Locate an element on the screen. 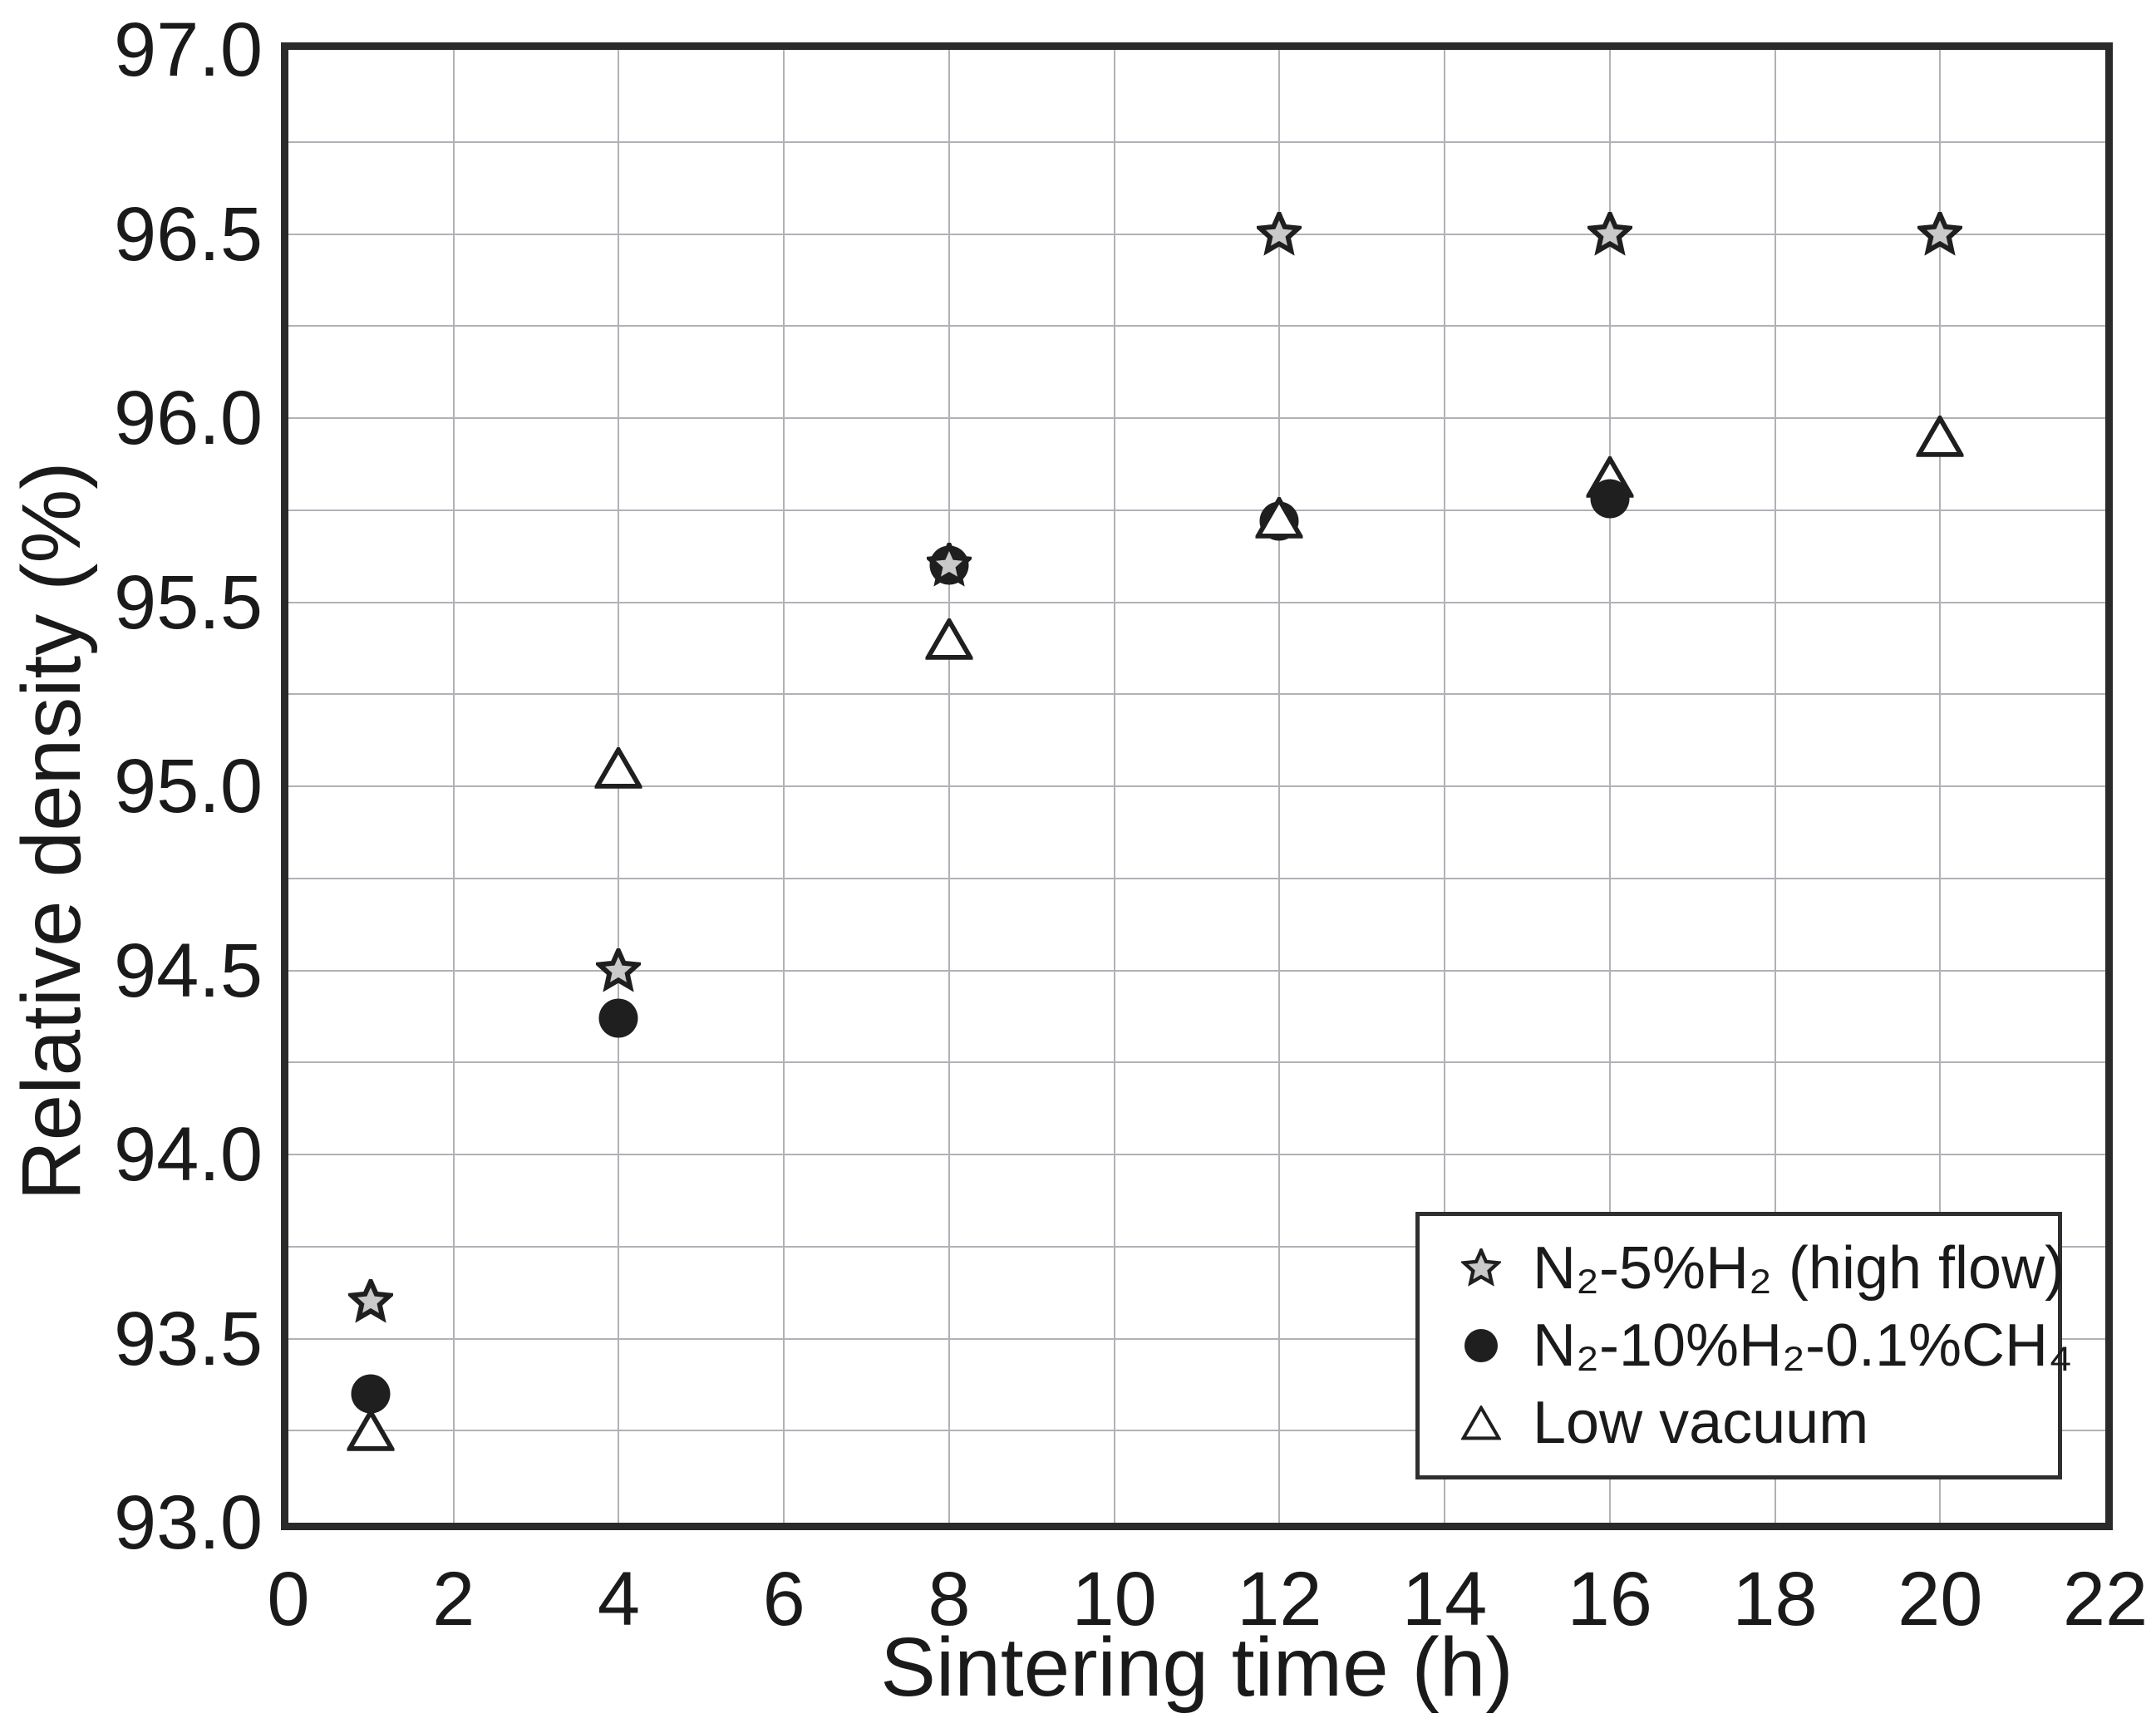 Image resolution: width=2156 pixels, height=1728 pixels. y-tick-label: 93.0 is located at coordinates (188, 1522).